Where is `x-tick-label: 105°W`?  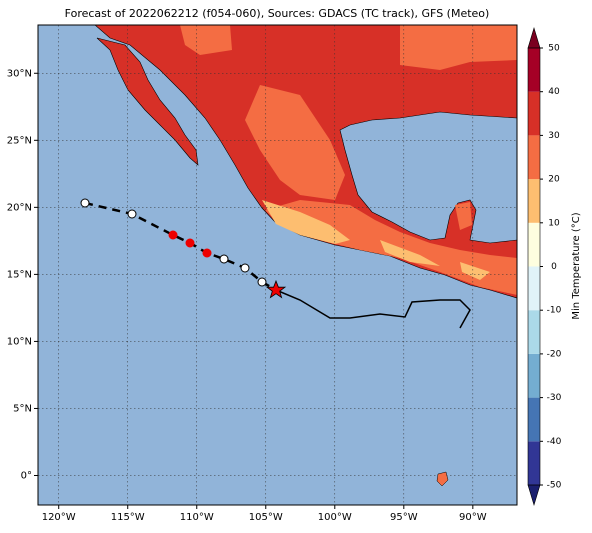 x-tick-label: 105°W is located at coordinates (266, 517).